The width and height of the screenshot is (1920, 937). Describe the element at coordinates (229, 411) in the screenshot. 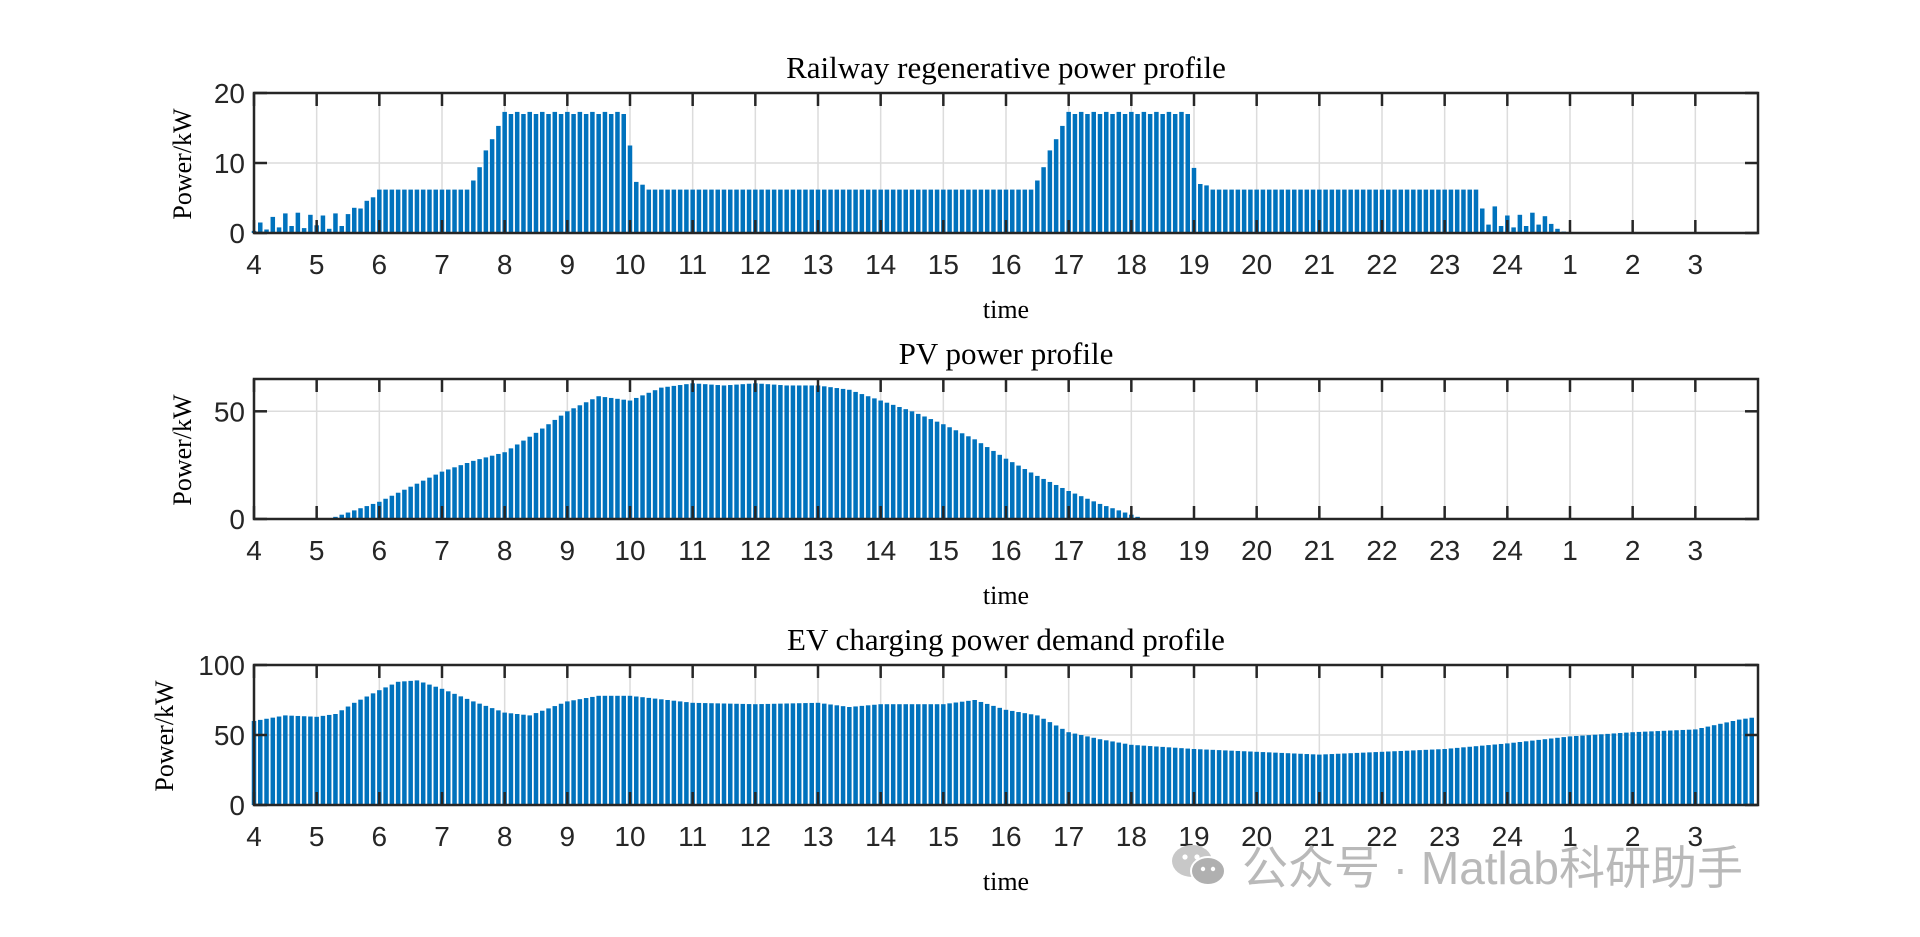

I see `y-tick-label: 50` at that location.